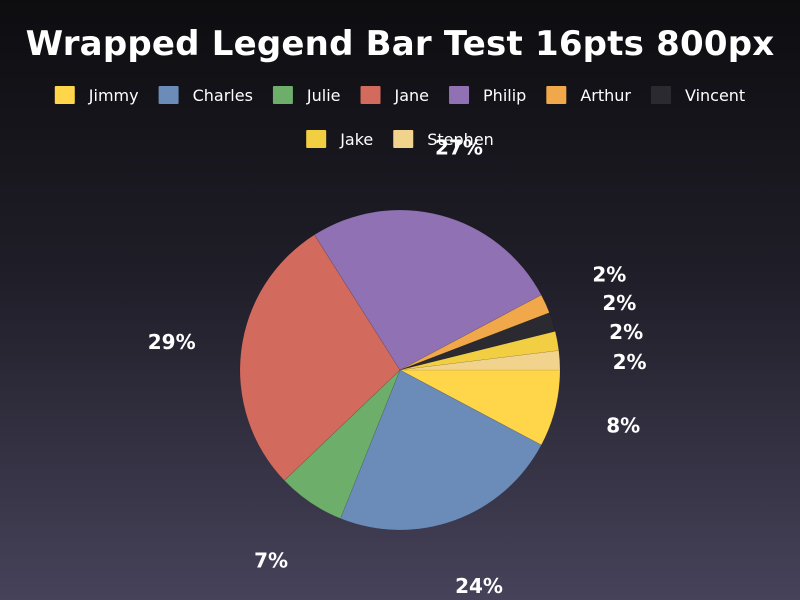  What do you see at coordinates (342, 444) in the screenshot?
I see `pie-slice-julie` at bounding box center [342, 444].